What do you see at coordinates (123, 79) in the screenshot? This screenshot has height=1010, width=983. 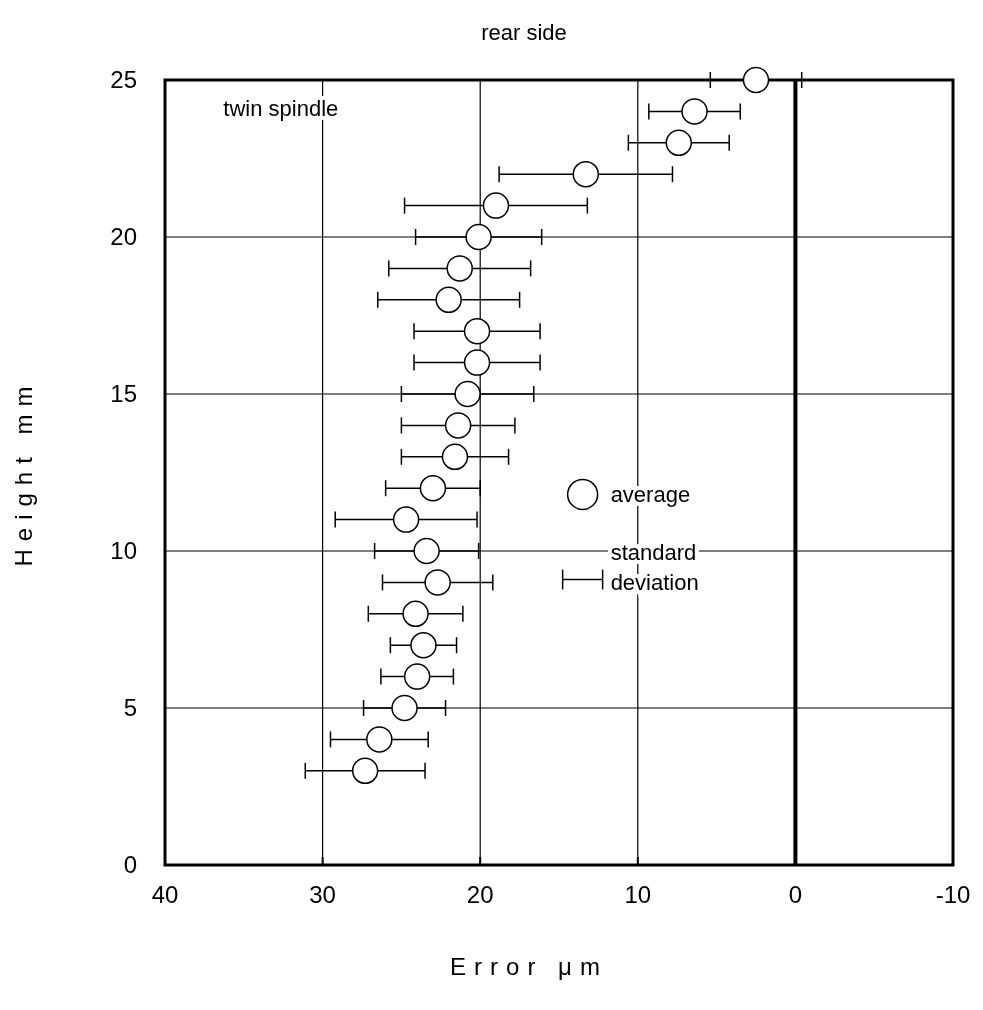 I see `y-tick-label: 25` at bounding box center [123, 79].